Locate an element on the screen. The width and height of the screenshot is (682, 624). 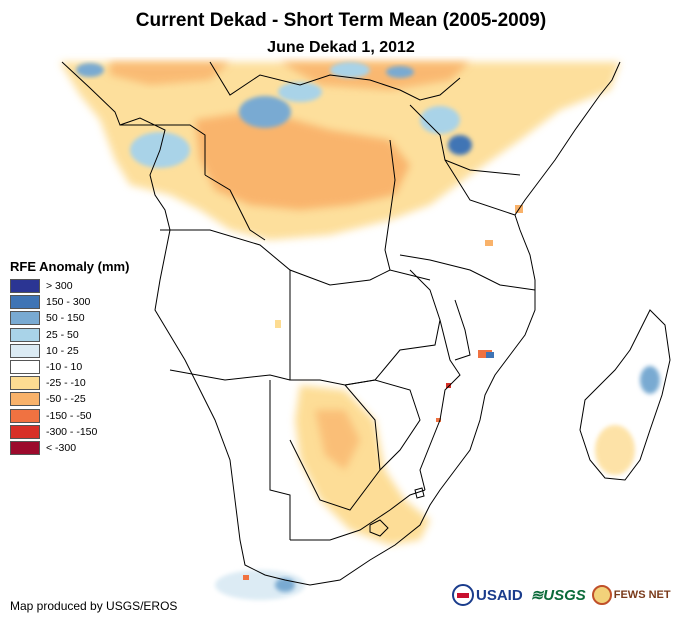
boundary-south-africa is located at coordinates (358, 515).